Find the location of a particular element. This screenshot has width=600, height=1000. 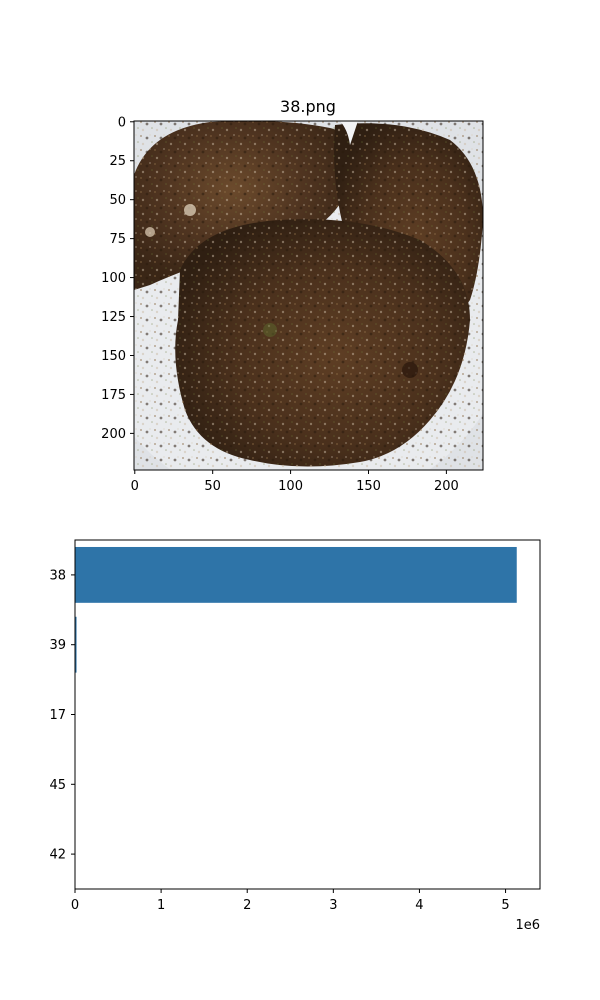

bar-x-tick-label: 1 is located at coordinates (161, 905).